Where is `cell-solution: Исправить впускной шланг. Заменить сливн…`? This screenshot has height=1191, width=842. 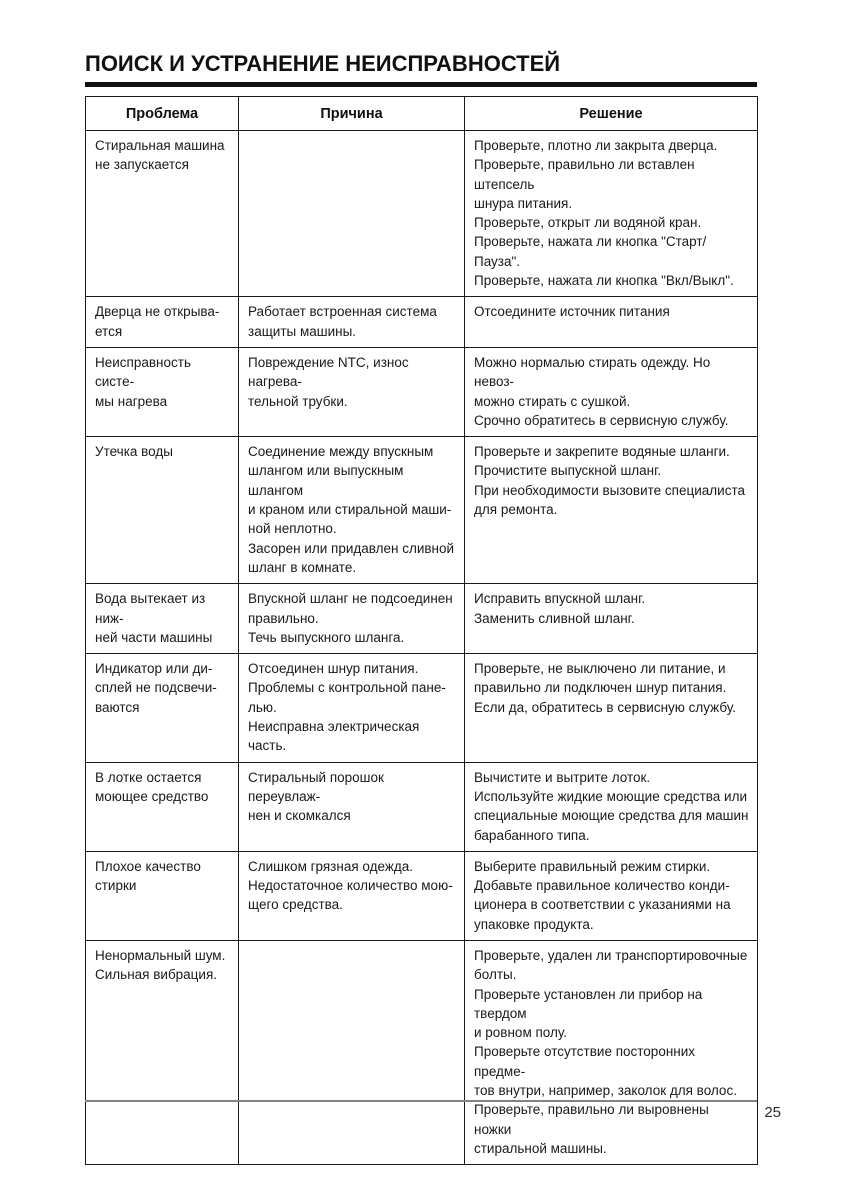
cell-solution: Исправить впускной шланг. Заменить сливн… is located at coordinates (611, 619).